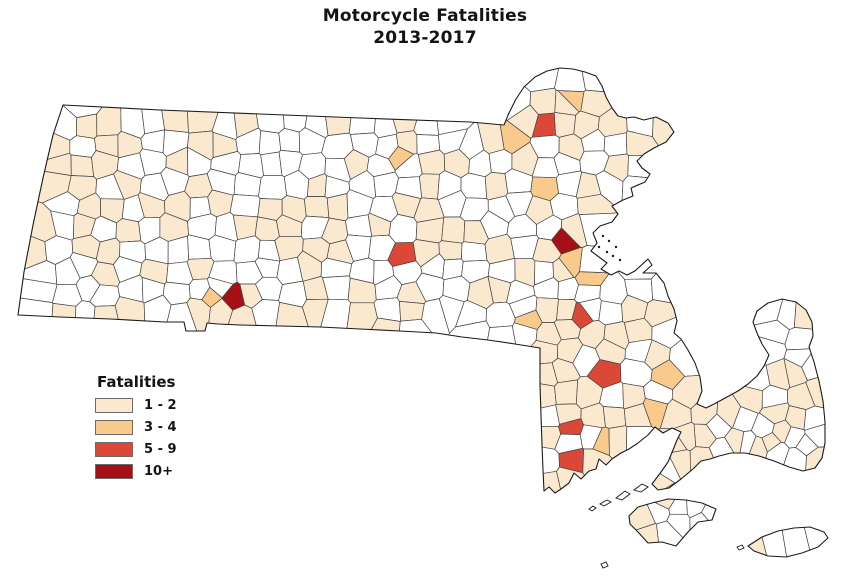 This screenshot has height=584, width=850. I want to click on legend-swatch-10plus, so click(114, 471).